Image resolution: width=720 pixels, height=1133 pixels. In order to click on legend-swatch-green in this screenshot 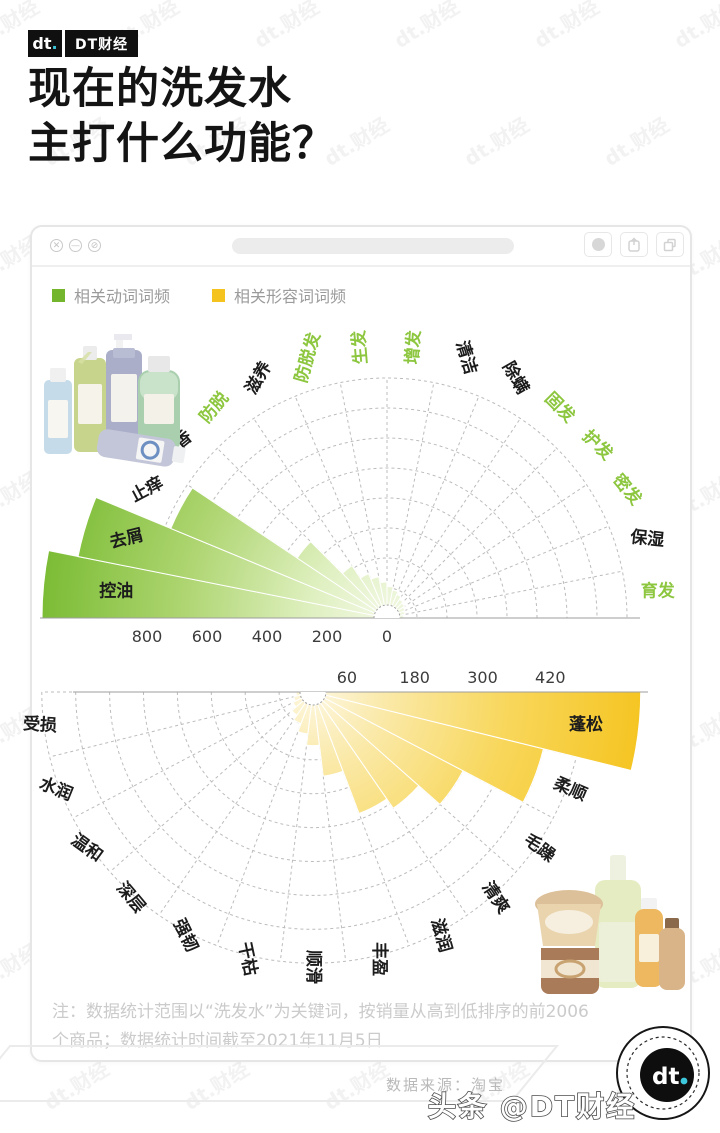, I will do `click(58, 295)`.